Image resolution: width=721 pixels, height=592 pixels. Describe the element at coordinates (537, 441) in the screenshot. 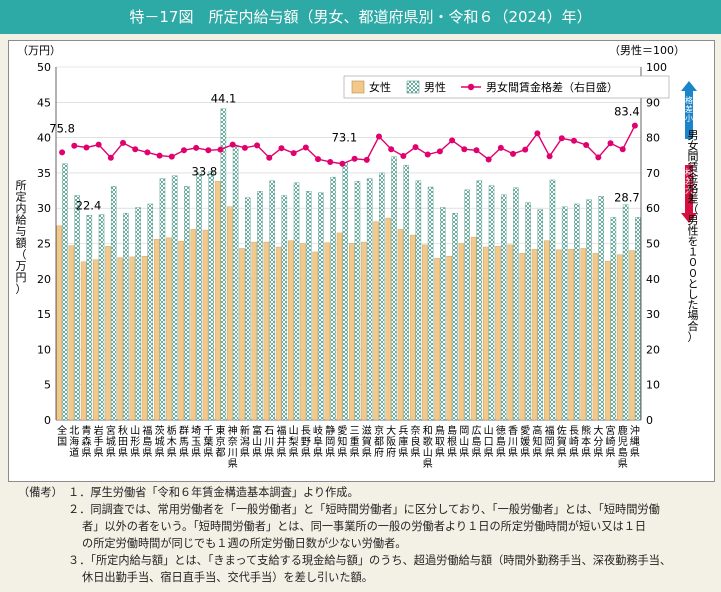

I see `x-tick-label: 高知県` at that location.